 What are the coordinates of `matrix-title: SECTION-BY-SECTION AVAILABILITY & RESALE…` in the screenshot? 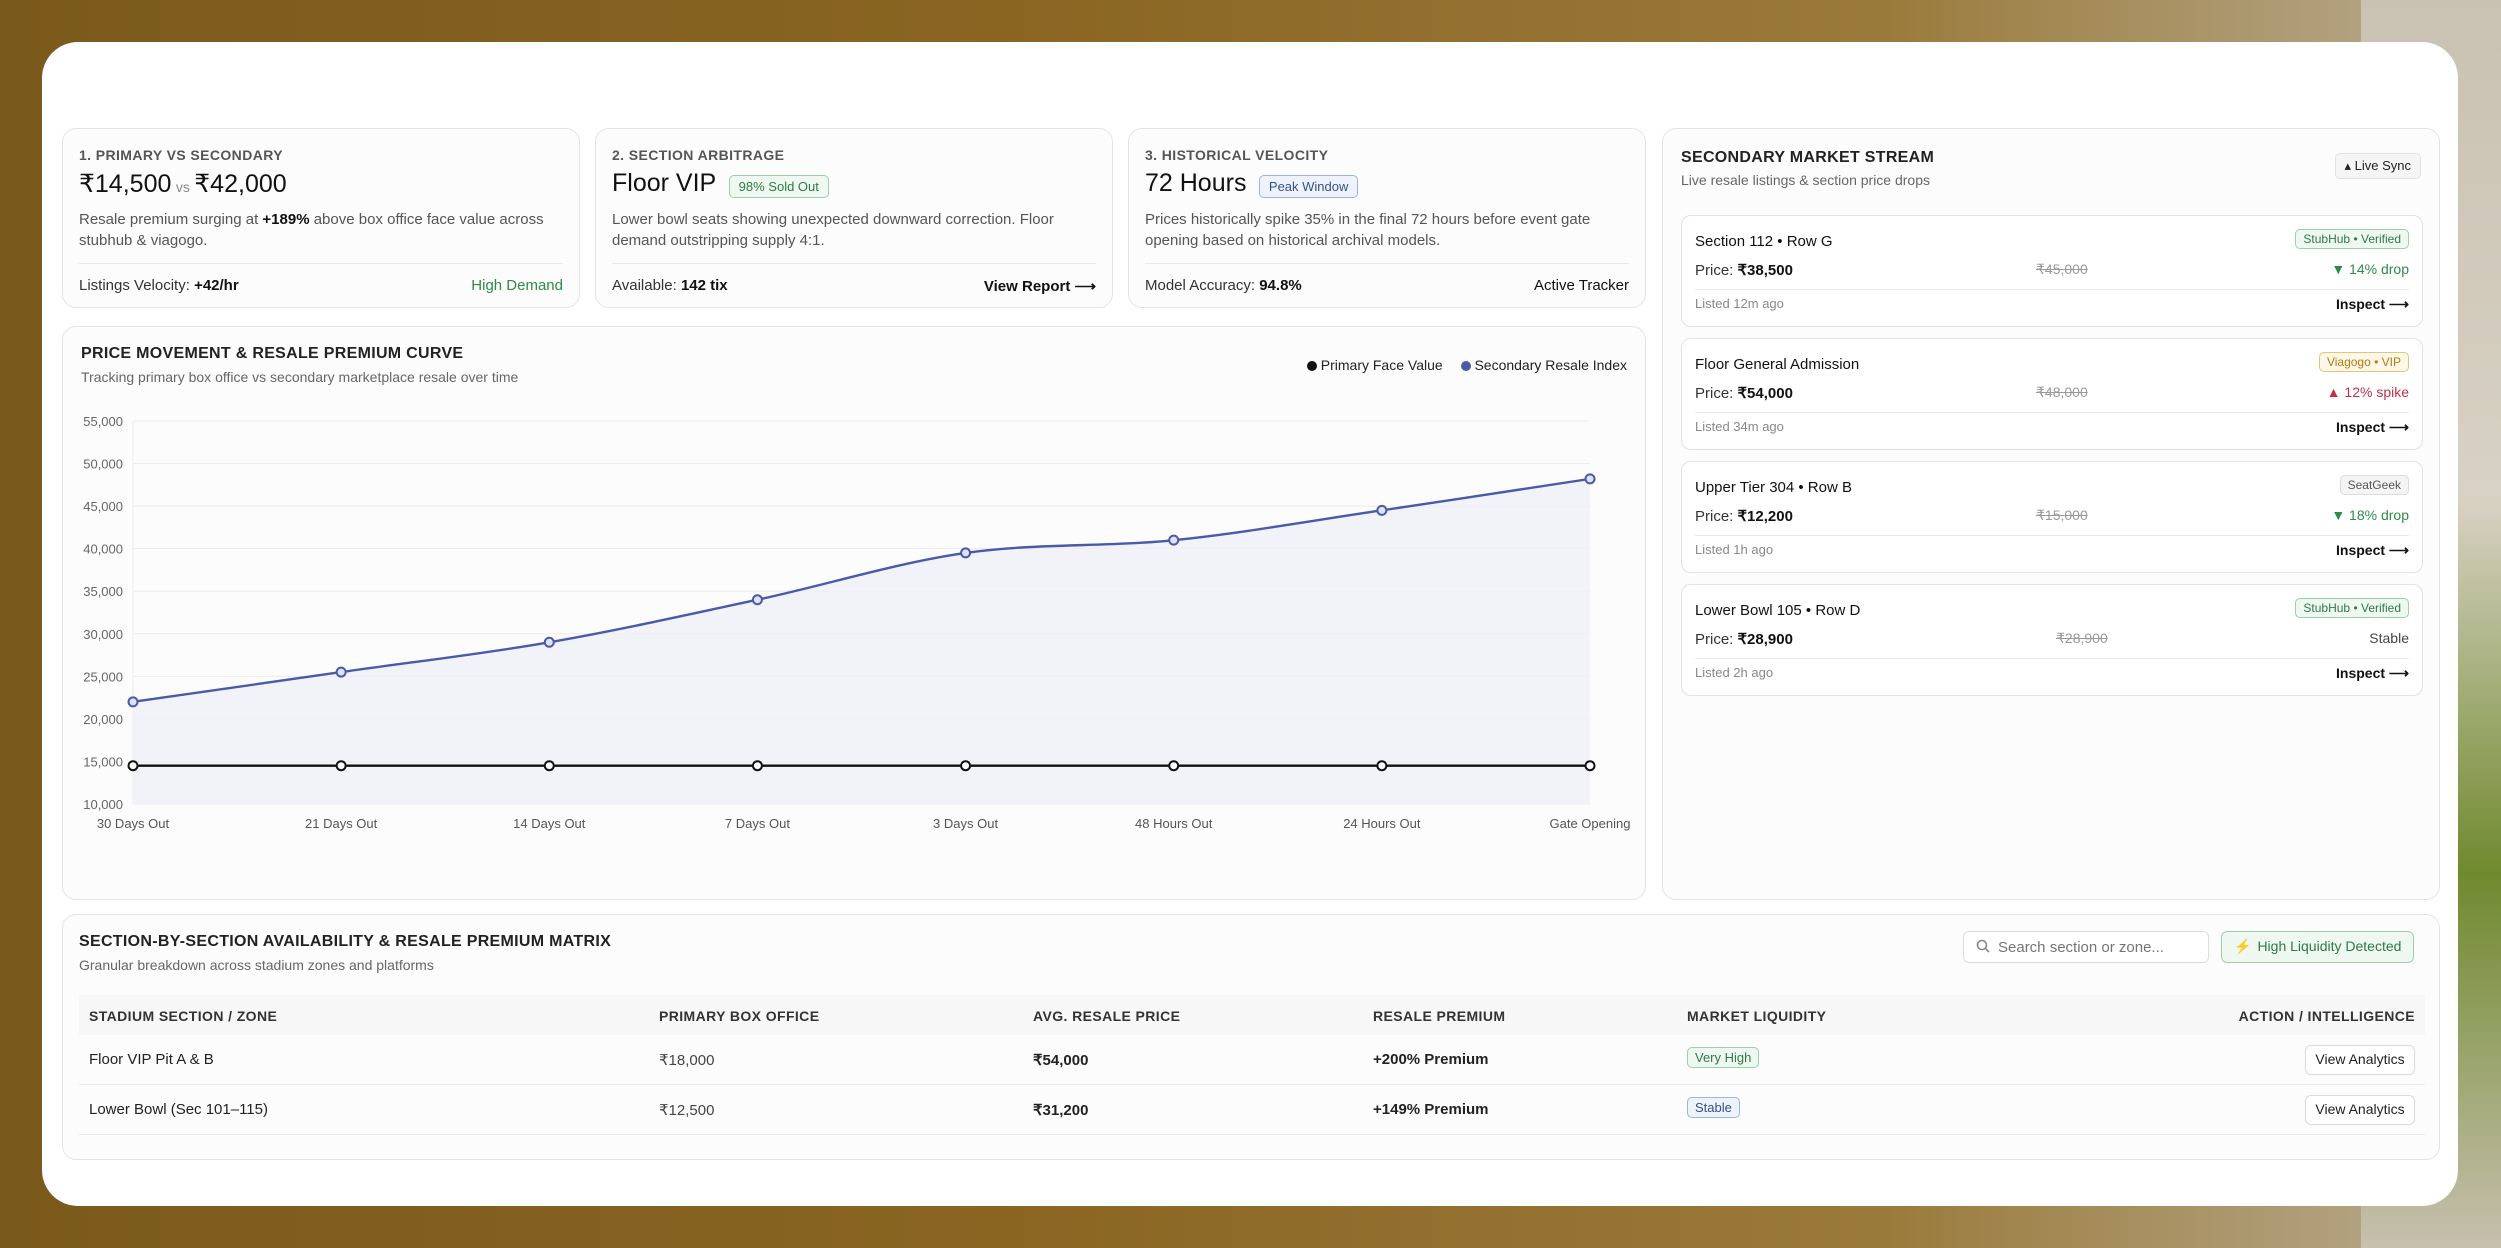 It's located at (345, 941).